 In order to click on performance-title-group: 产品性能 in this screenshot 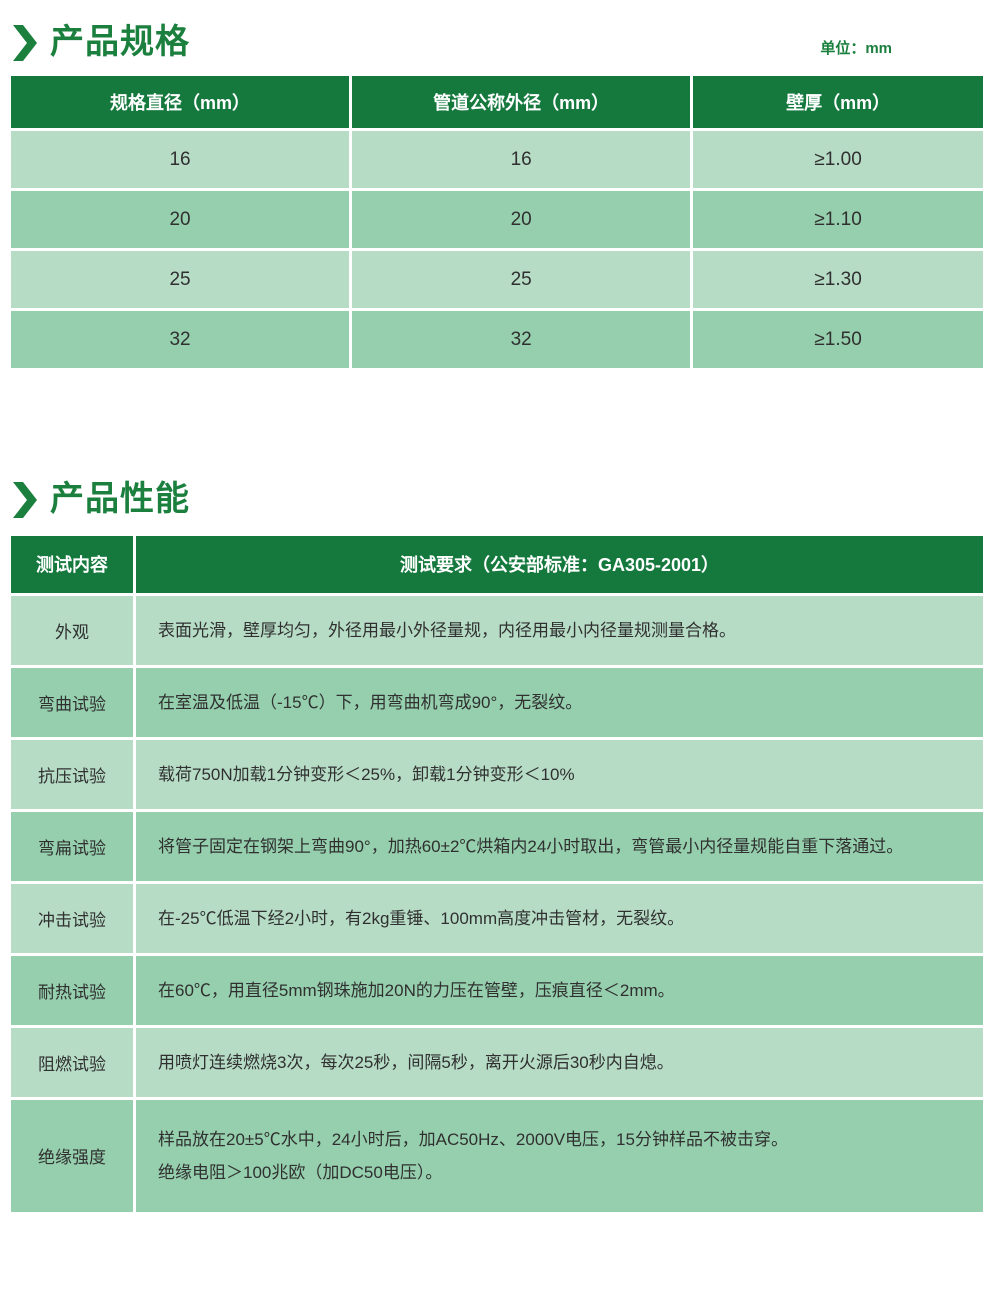, I will do `click(101, 499)`.